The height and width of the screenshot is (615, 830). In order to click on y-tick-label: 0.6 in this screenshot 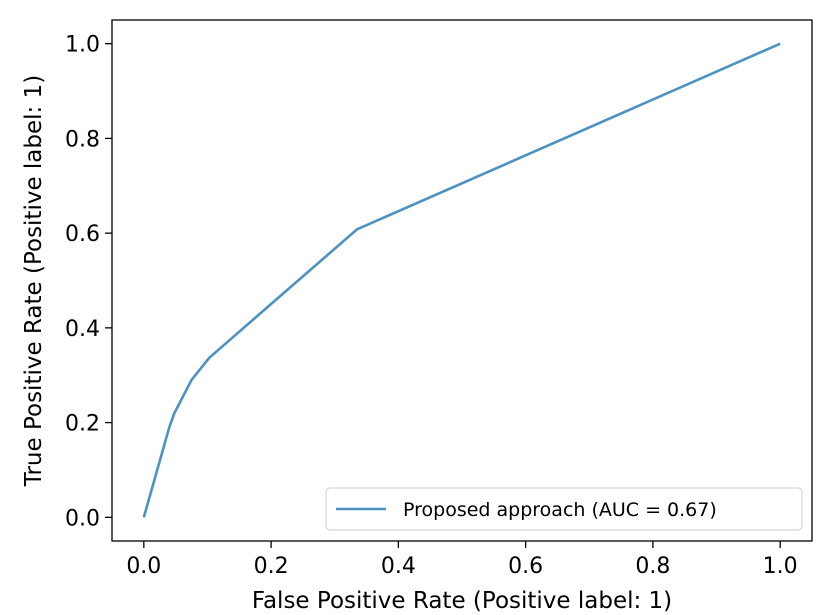, I will do `click(82, 234)`.